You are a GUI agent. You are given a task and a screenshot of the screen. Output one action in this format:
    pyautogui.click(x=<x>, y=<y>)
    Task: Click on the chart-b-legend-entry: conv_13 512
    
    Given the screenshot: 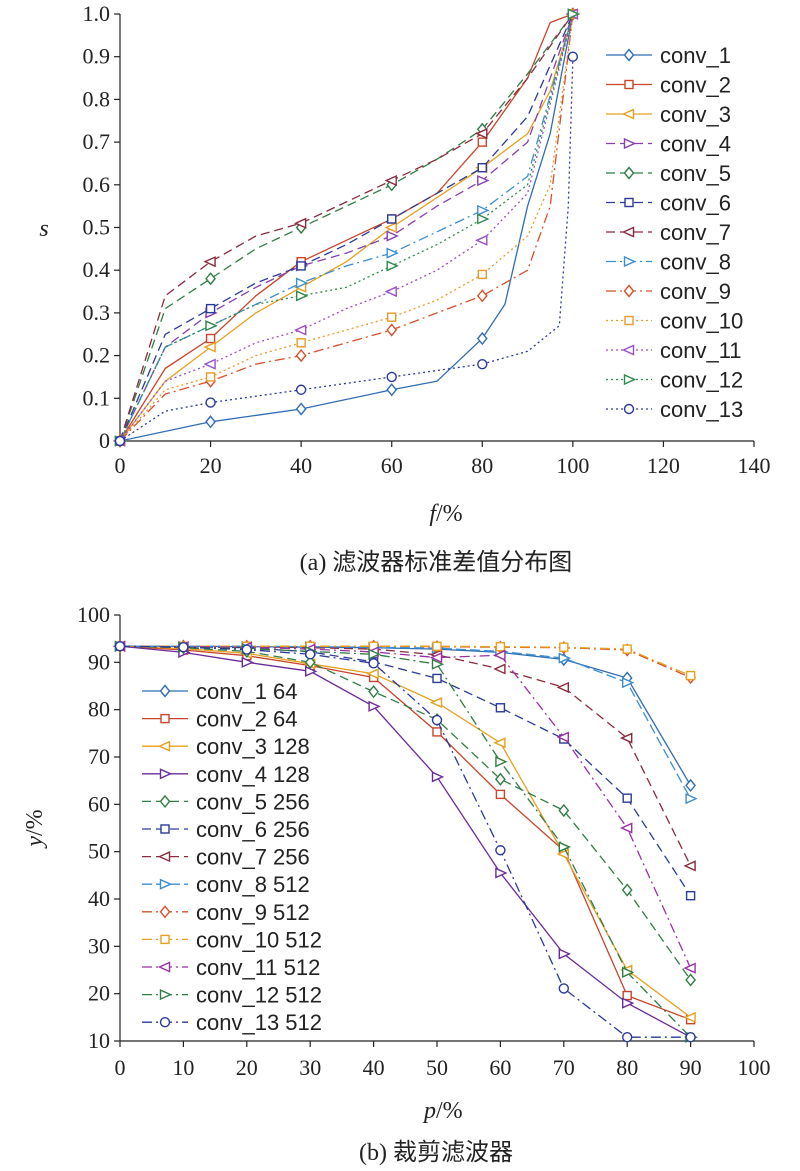 What is the action you would take?
    pyautogui.click(x=232, y=1022)
    